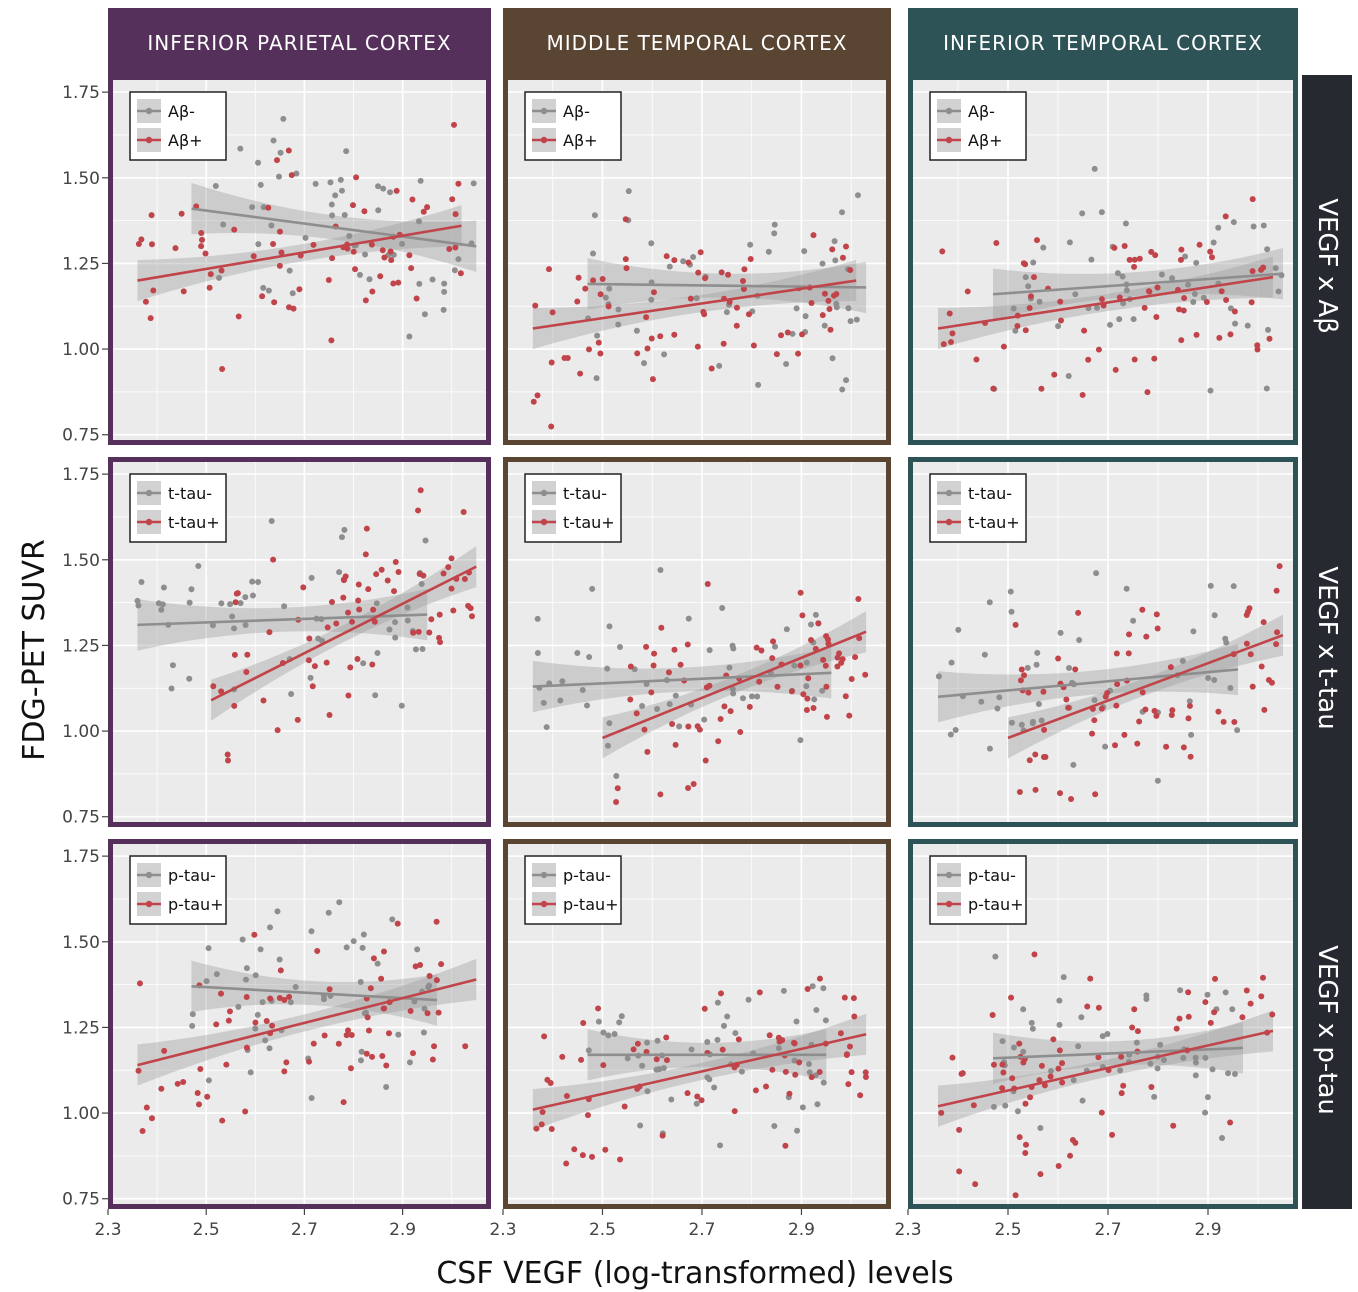  Describe the element at coordinates (192, 875) in the screenshot. I see `legend-label-neg: p-tau-` at that location.